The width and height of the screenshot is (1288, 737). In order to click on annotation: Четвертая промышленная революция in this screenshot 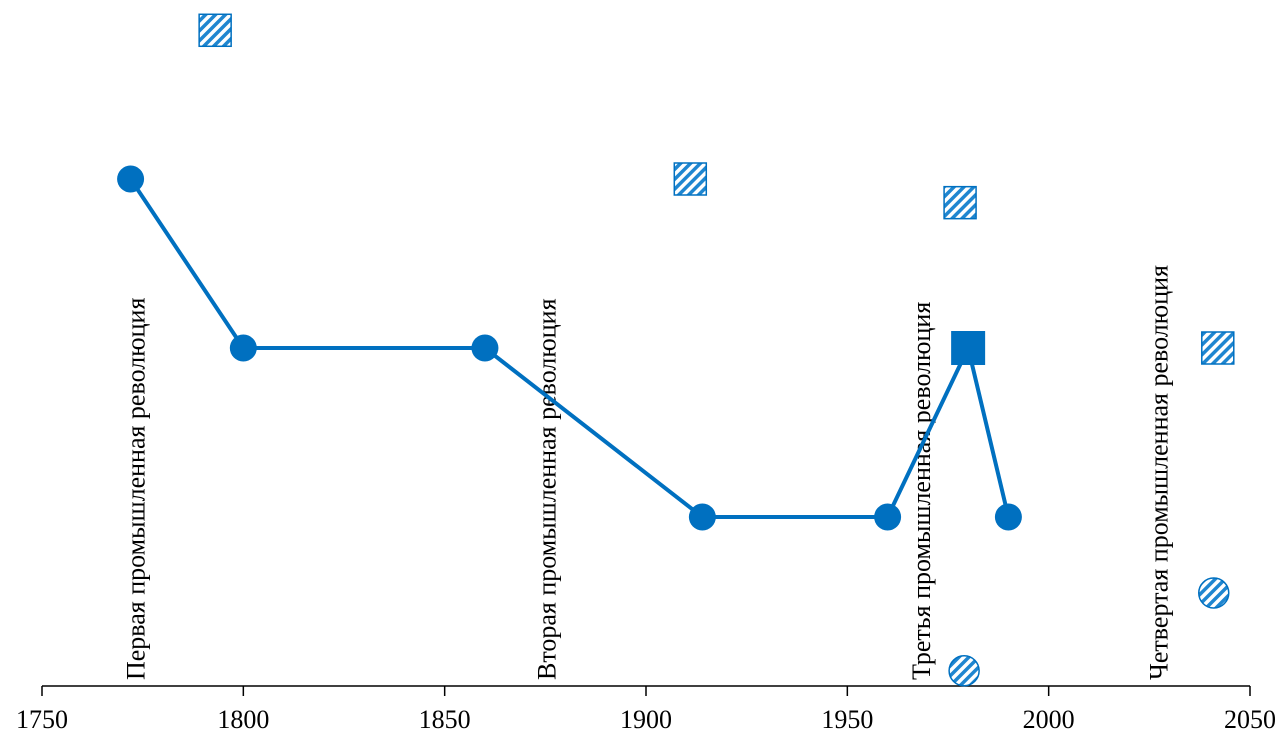, I will do `click(1158, 472)`.